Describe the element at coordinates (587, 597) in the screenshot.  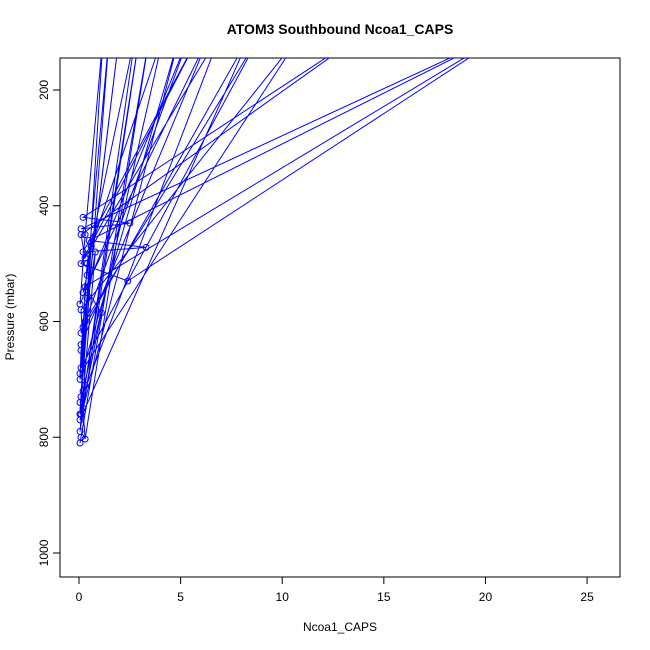
I see `x-tick-label: 25` at that location.